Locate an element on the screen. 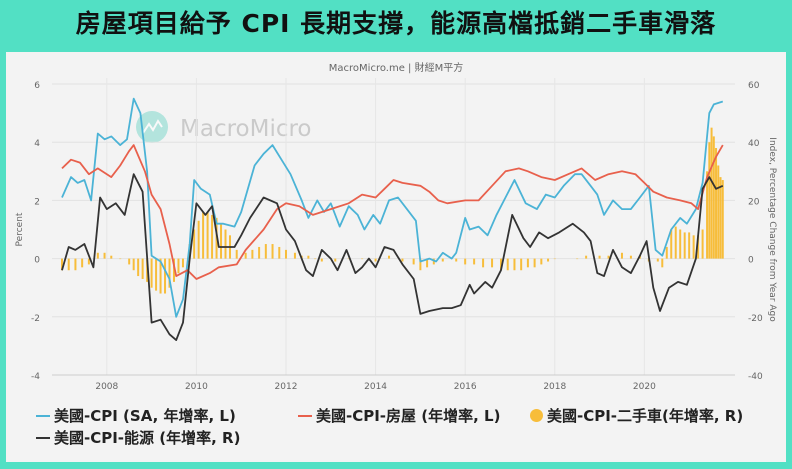 The width and height of the screenshot is (792, 469). page-title: 房屋項目給予 CPI 長期支撐，能源高檔抵銷二手車滑落 is located at coordinates (396, 23).